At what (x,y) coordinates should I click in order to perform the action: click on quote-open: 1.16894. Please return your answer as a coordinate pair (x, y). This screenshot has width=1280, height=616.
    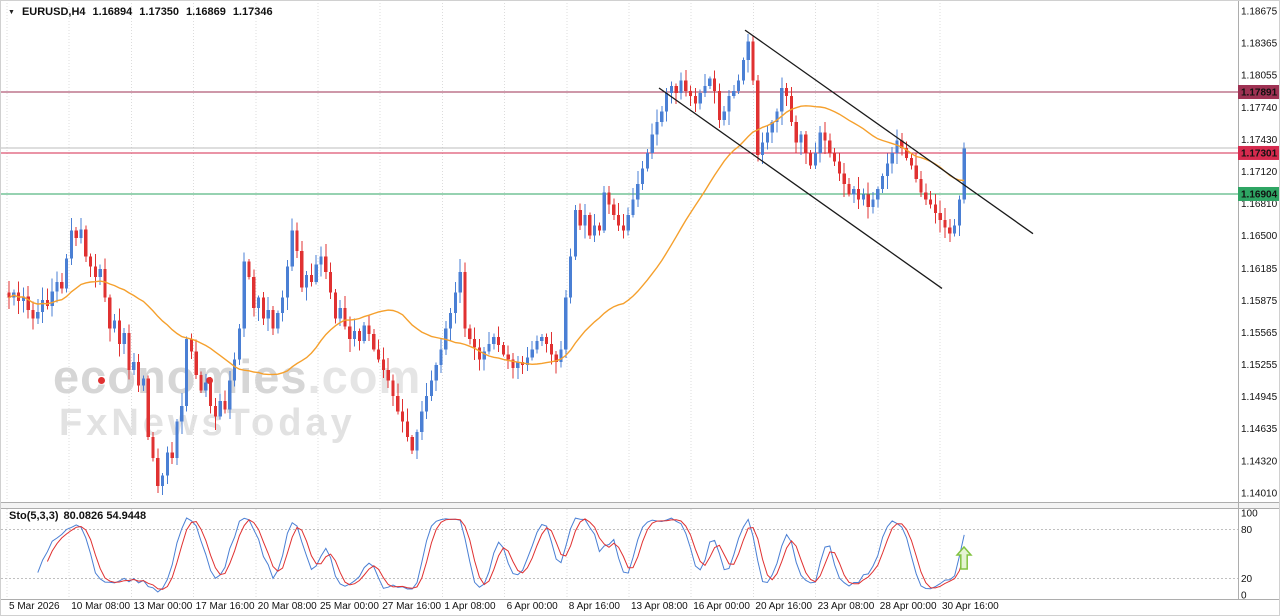
    Looking at the image, I should click on (112, 12).